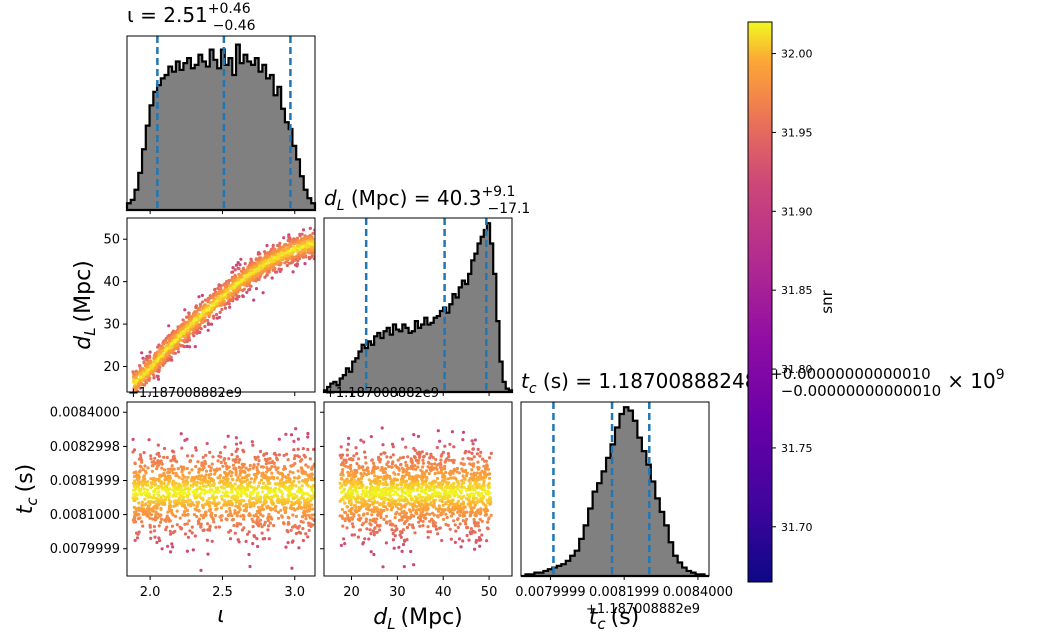 The image size is (1037, 642). Describe the element at coordinates (111, 240) in the screenshot. I see `y-tick-label: 50` at that location.